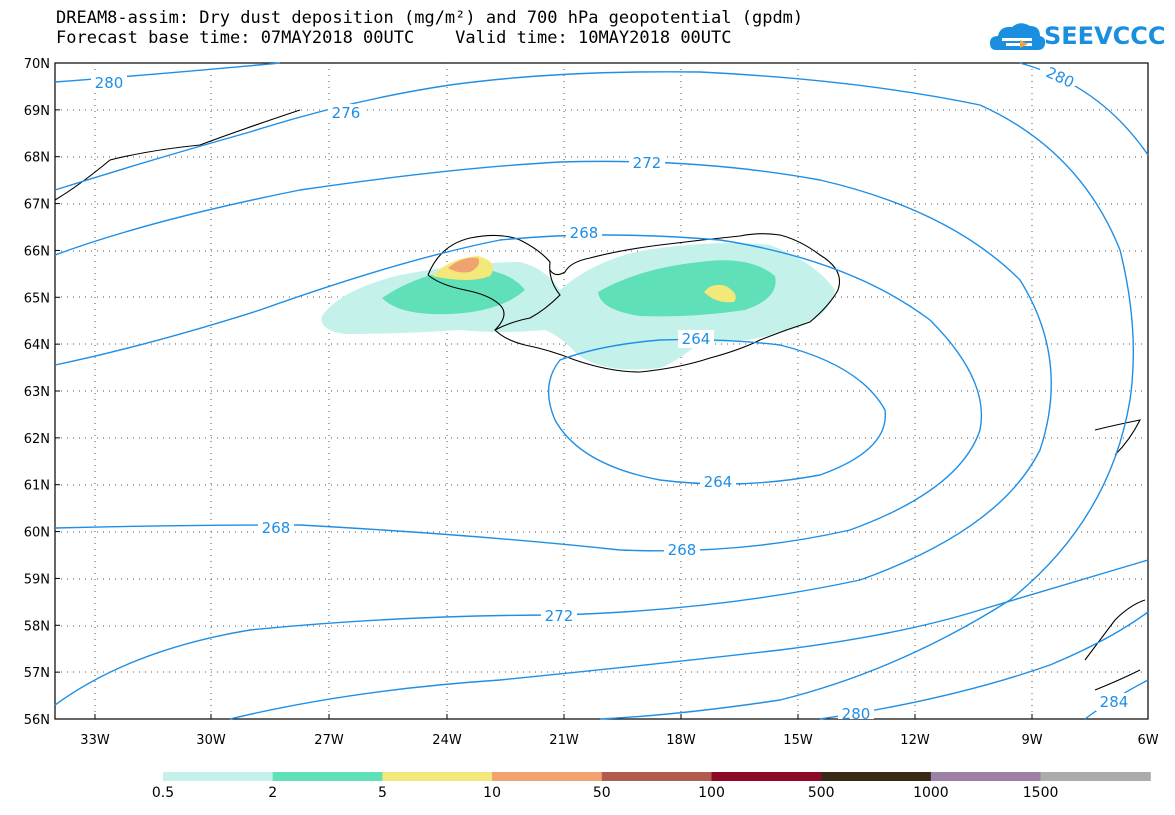  Describe the element at coordinates (37, 673) in the screenshot. I see `lat-label: 57N` at that location.